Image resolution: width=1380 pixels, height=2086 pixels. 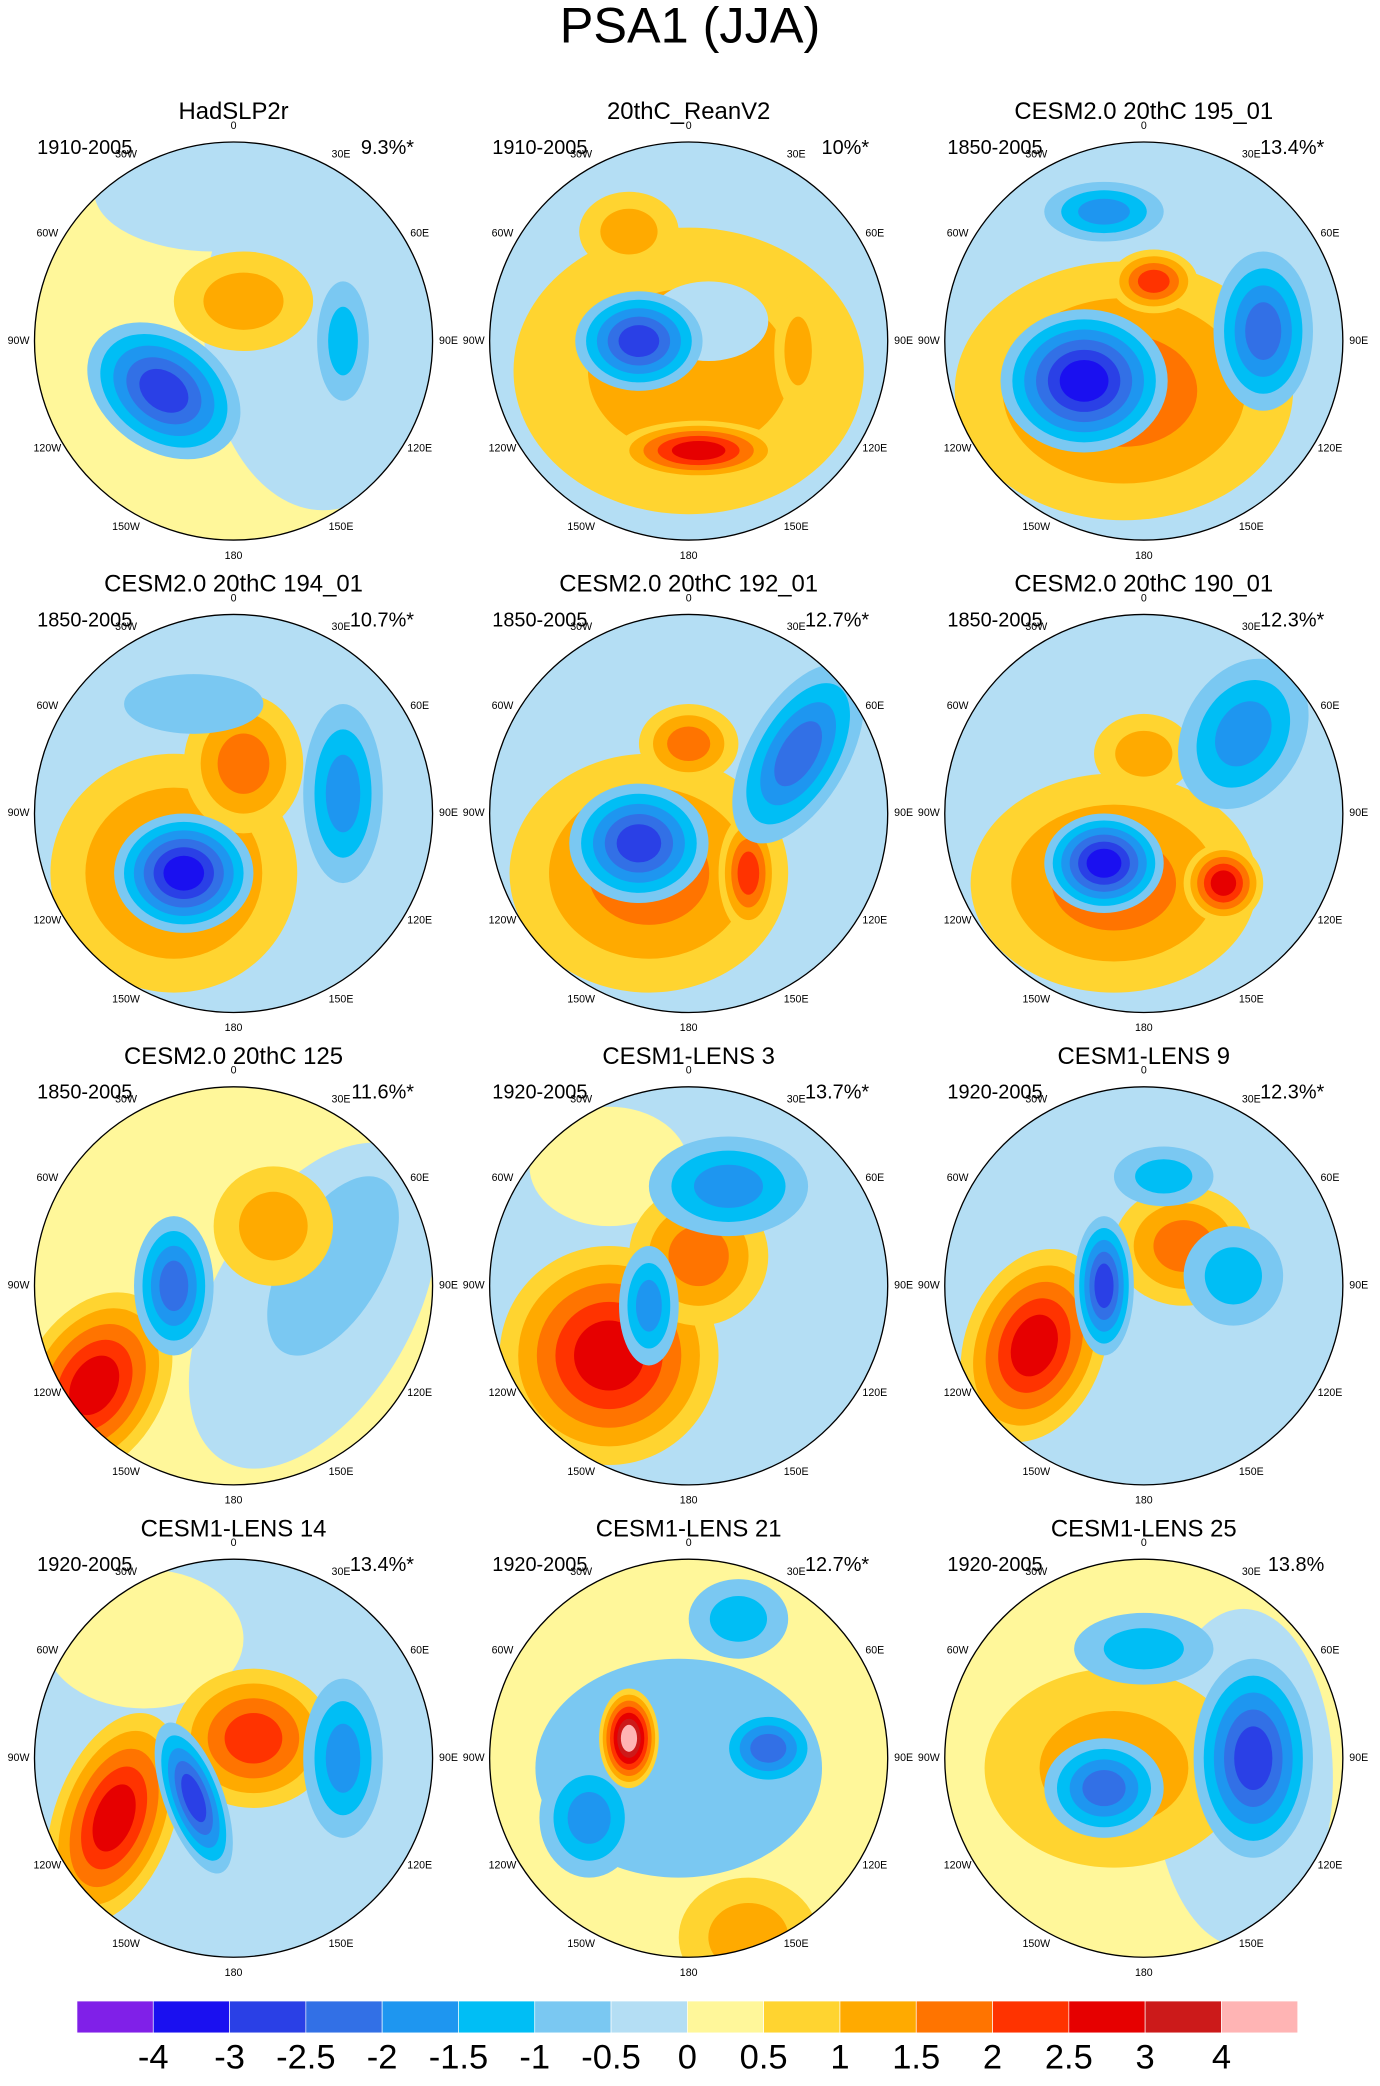 What do you see at coordinates (1144, 1056) in the screenshot?
I see `panel-title: CESM1-LENS 9` at bounding box center [1144, 1056].